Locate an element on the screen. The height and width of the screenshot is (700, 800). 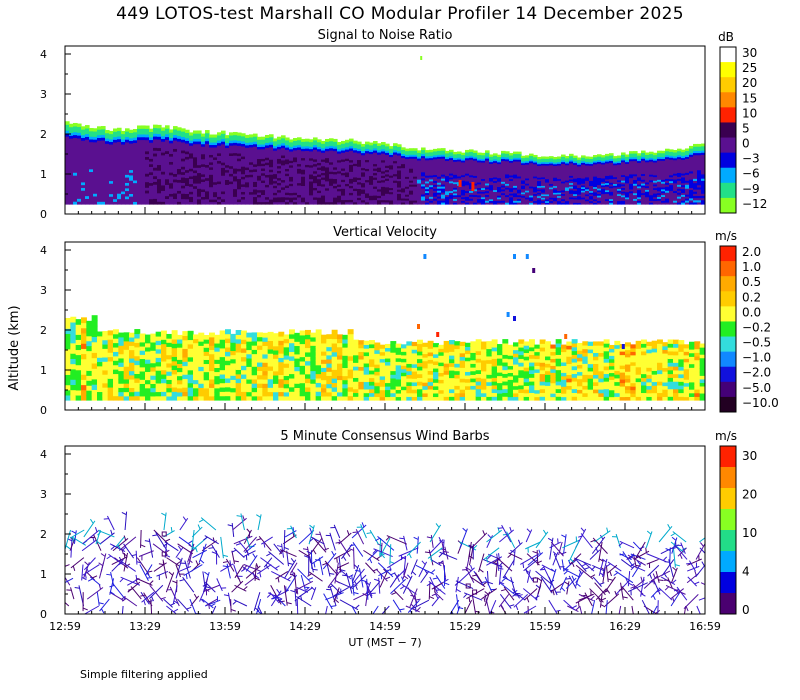
x-tick-label: 14:29 is located at coordinates (305, 626).